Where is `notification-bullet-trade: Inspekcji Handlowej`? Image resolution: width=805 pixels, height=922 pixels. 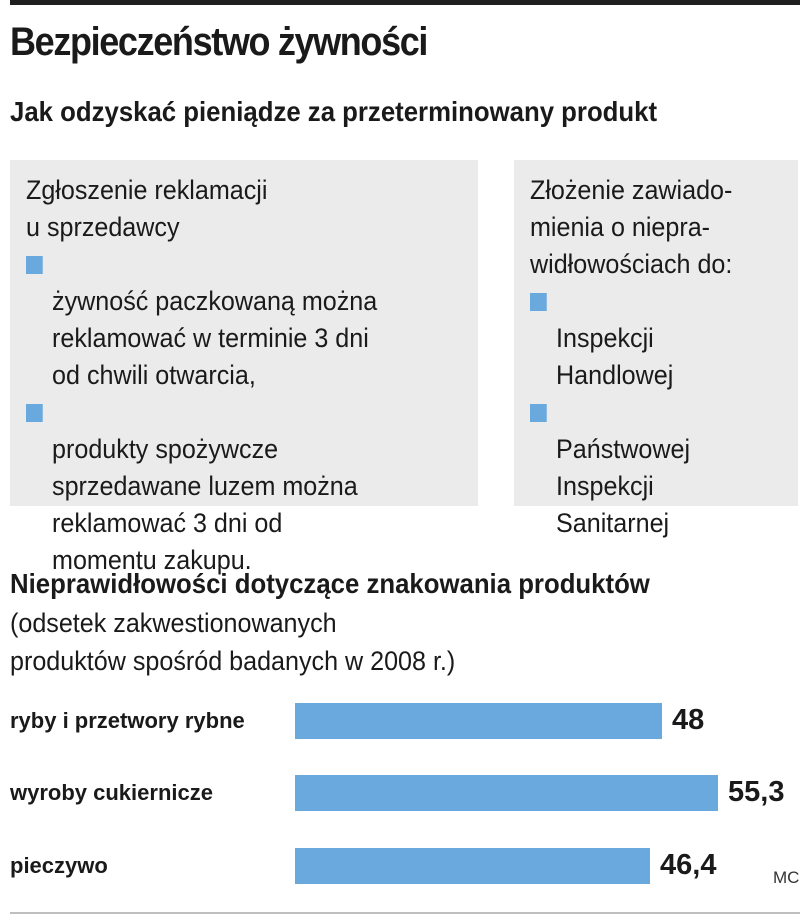 notification-bullet-trade: Inspekcji Handlowej is located at coordinates (648, 338).